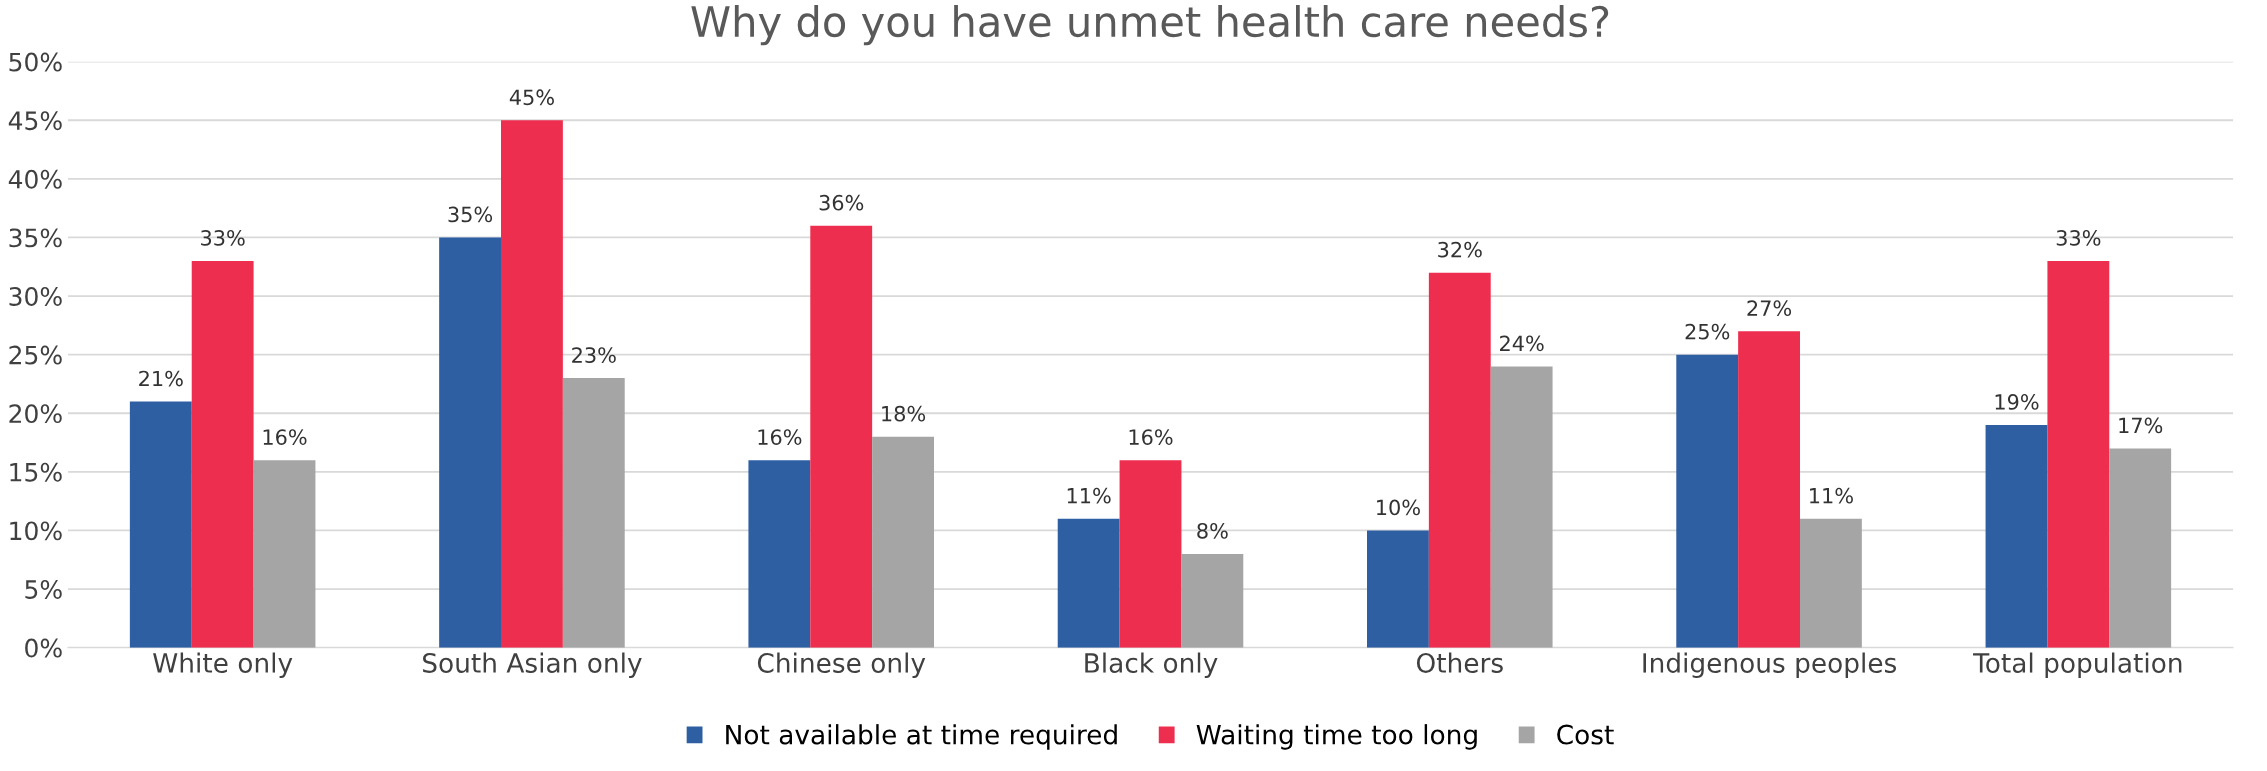  Describe the element at coordinates (470, 214) in the screenshot. I see `data-label: 35%` at that location.